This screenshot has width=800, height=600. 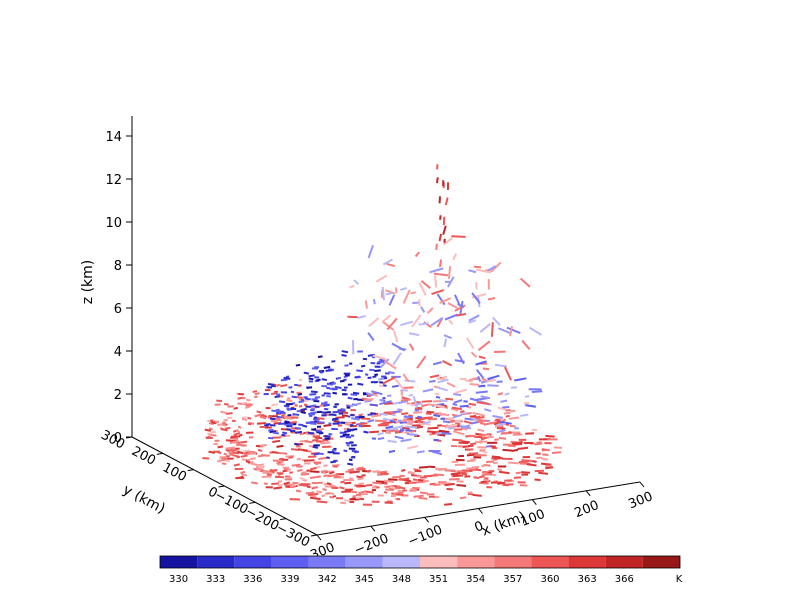 What do you see at coordinates (364, 562) in the screenshot?
I see `colorbar-swatch` at bounding box center [364, 562].